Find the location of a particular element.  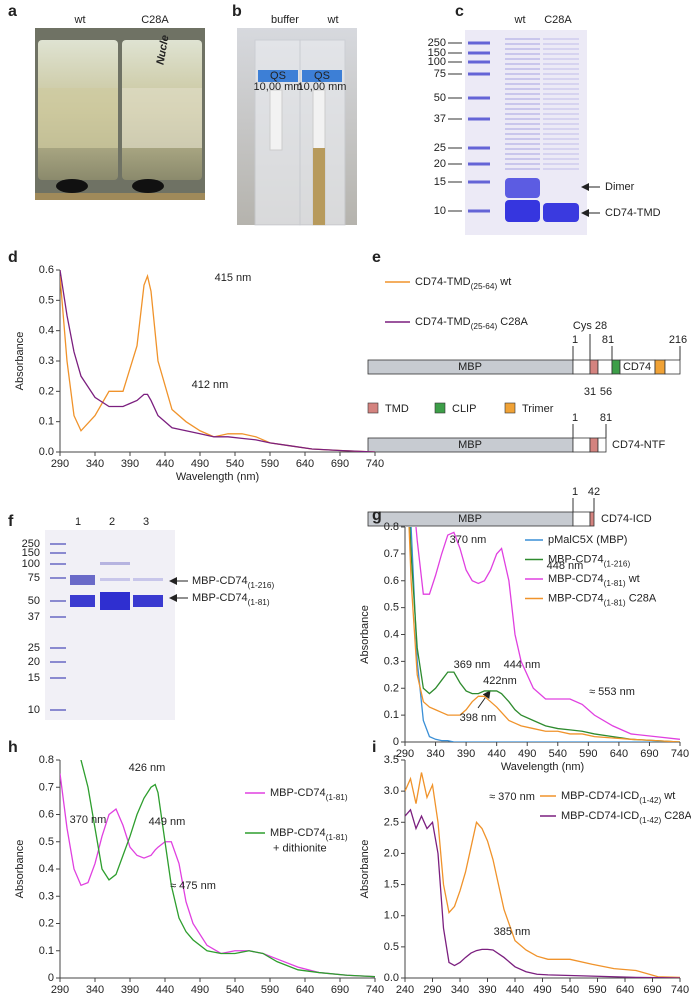

x-tick-label: 240 is located at coordinates (405, 990).